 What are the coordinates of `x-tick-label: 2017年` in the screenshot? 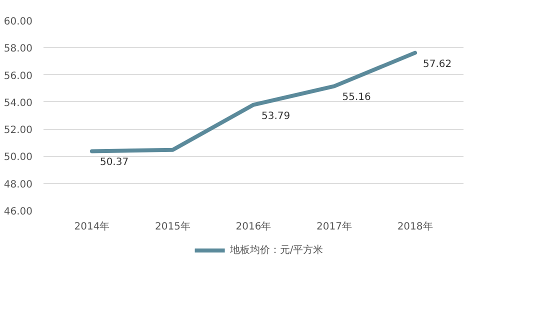 It's located at (334, 226).